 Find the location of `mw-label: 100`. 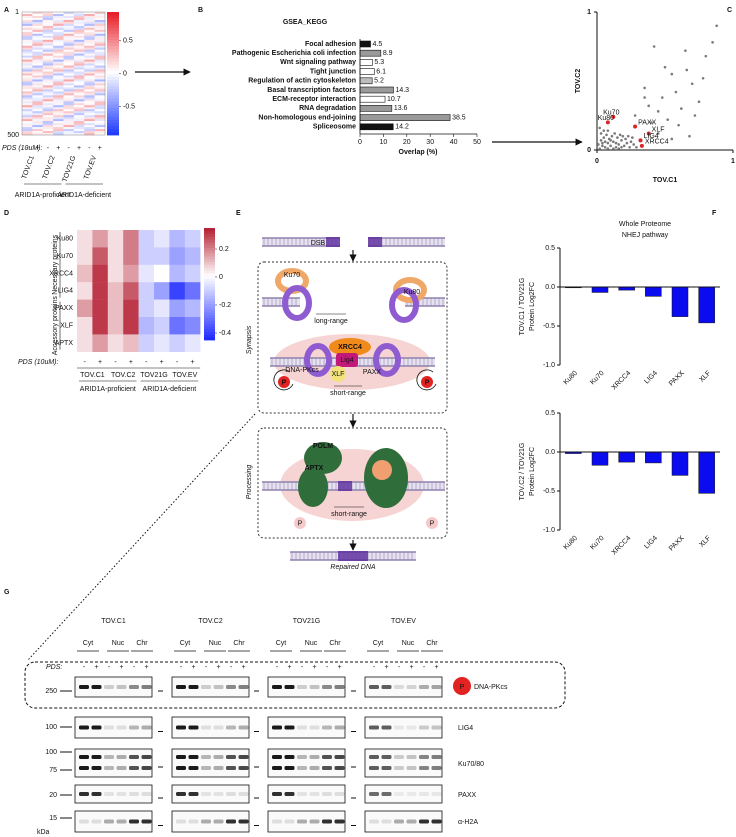

mw-label: 100 is located at coordinates (51, 727).